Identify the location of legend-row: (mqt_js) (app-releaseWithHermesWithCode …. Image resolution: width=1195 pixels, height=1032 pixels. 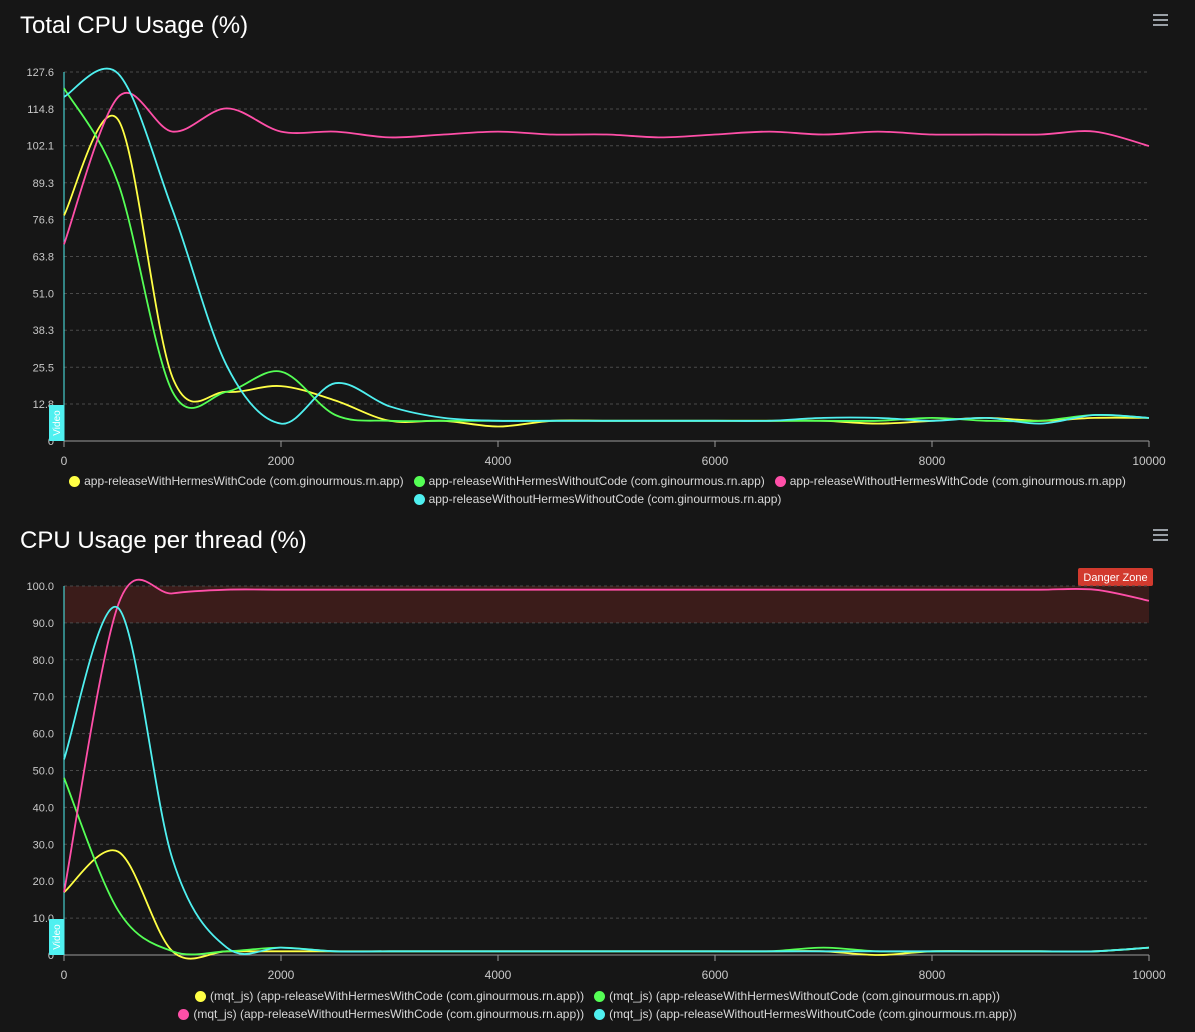
(597, 996).